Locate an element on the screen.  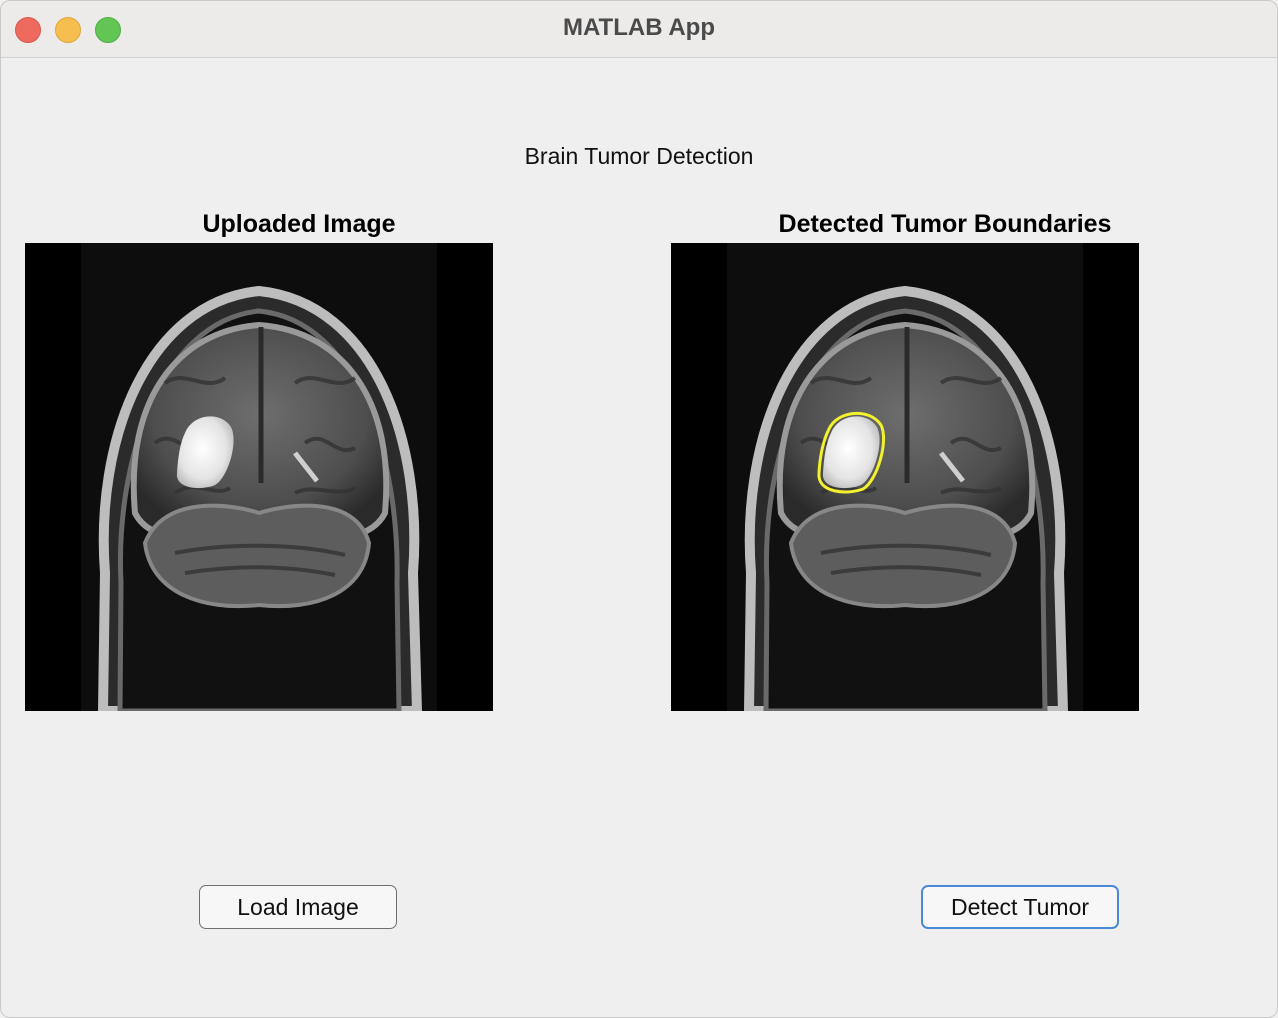
maximize-window-button is located at coordinates (108, 30).